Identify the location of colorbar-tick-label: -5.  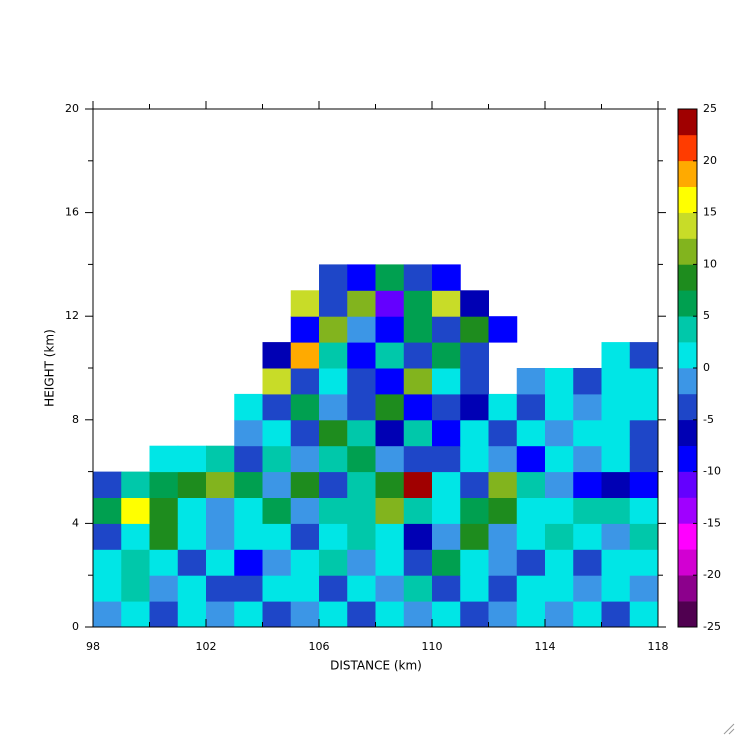
(708, 419).